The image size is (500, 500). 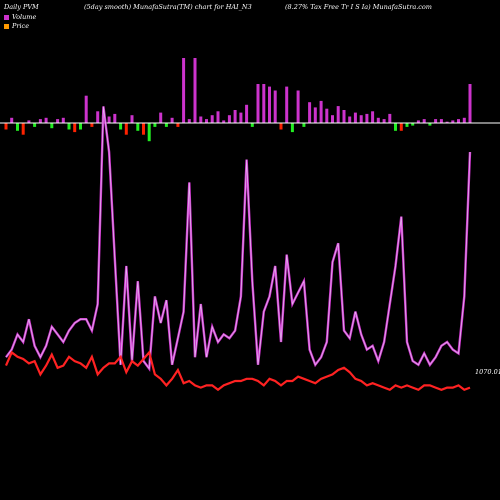 I want to click on price-series-line, so click(x=237, y=371).